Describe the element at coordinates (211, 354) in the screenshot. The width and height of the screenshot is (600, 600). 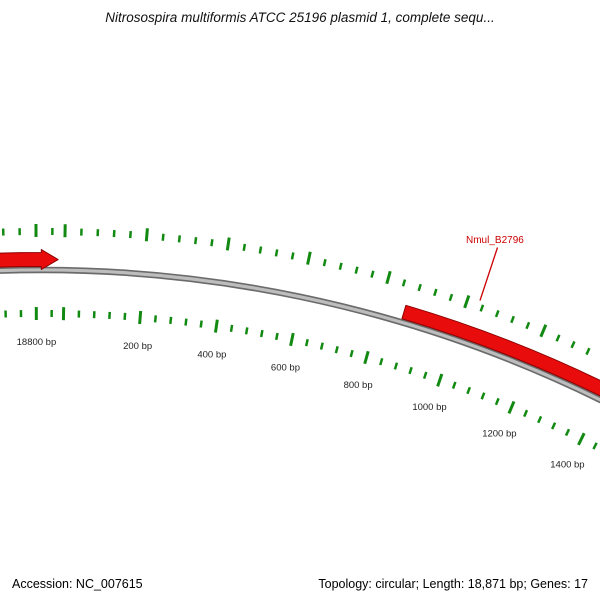
I see `ruler-tick-label: 400 bp` at that location.